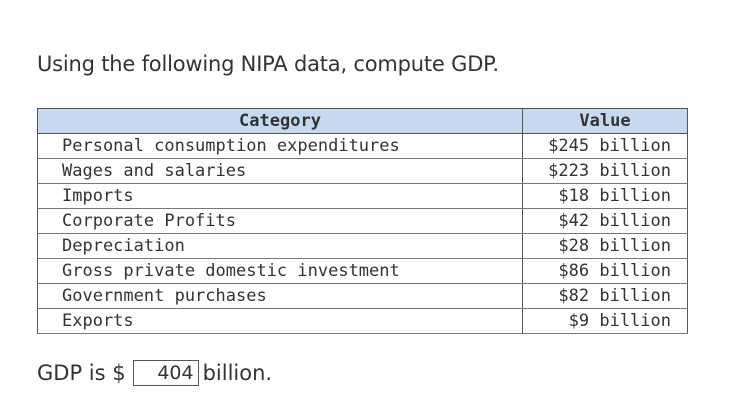 This screenshot has width=753, height=416. I want to click on value-cell: $42 billion, so click(605, 221).